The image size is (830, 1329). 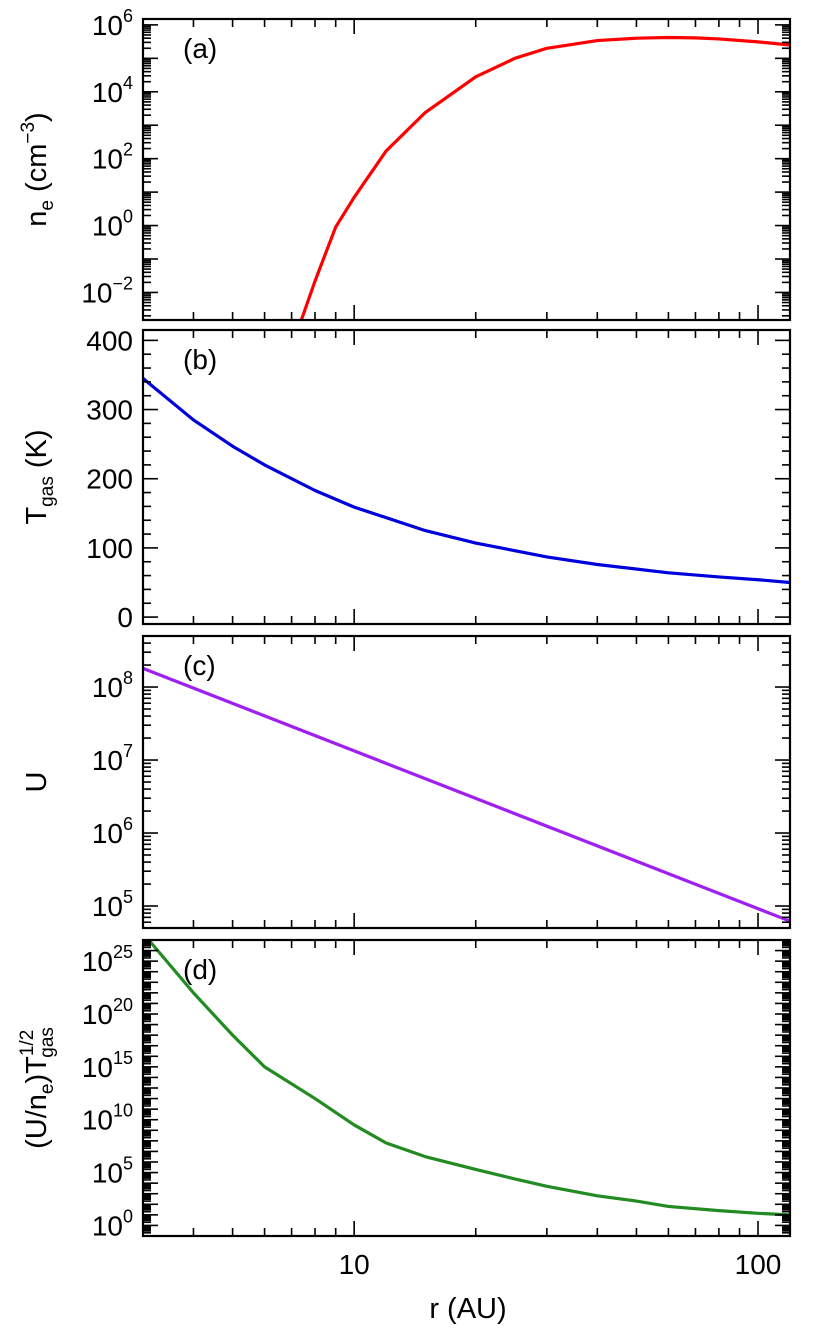 What do you see at coordinates (37, 172) in the screenshot?
I see `y-axis-label-text: (cm` at bounding box center [37, 172].